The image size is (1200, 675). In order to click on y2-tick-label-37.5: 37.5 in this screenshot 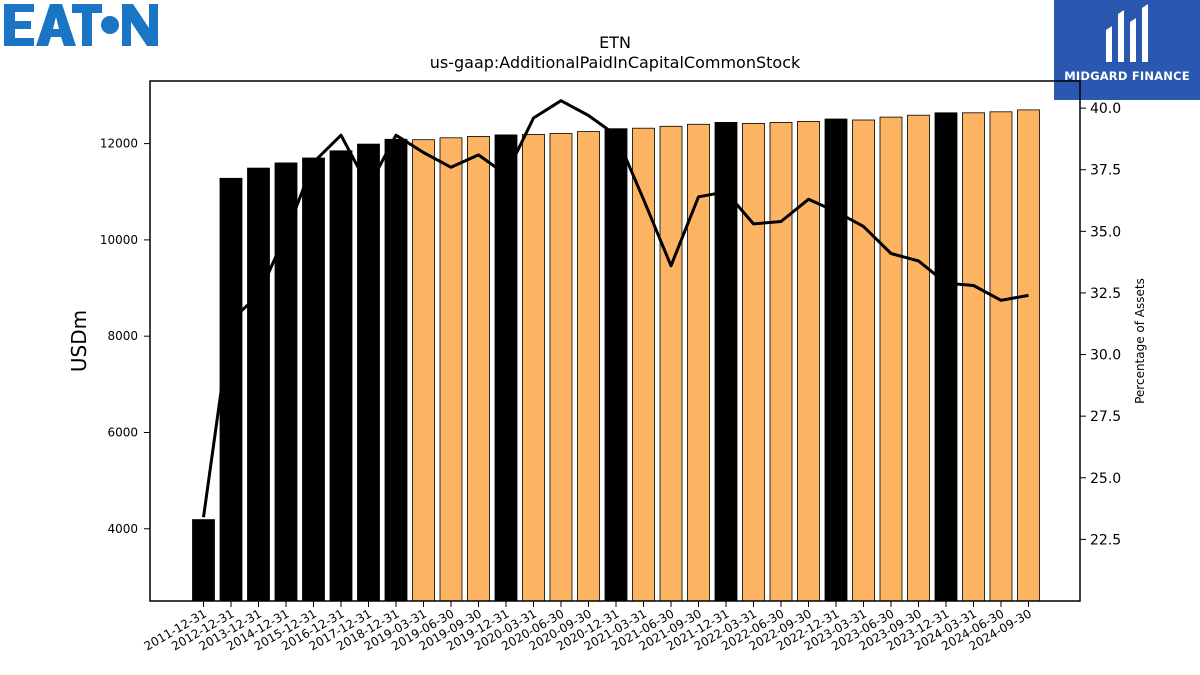, I will do `click(1105, 171)`.